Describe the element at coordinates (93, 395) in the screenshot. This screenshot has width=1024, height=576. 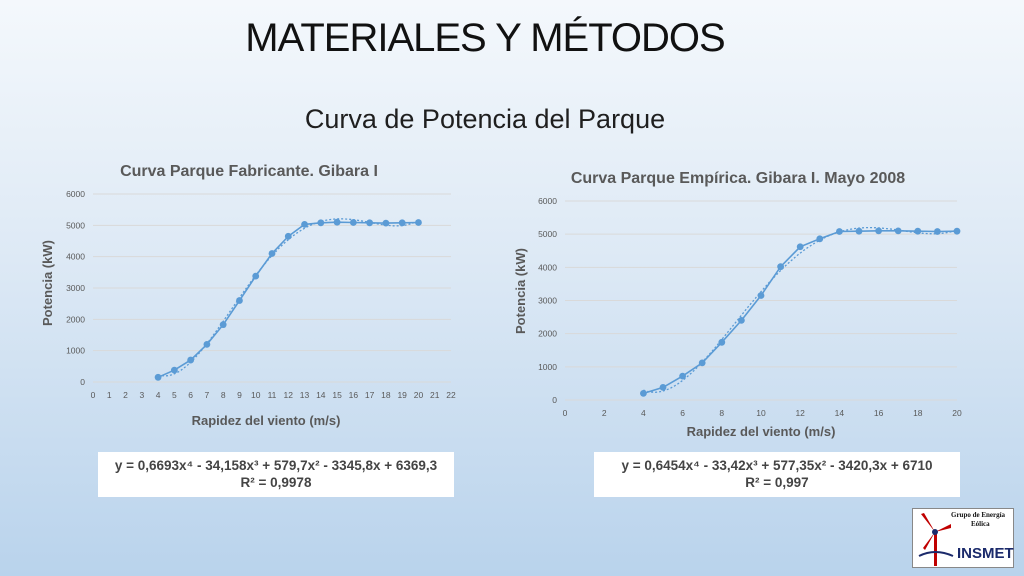
I see `x-tick-label: 0` at that location.